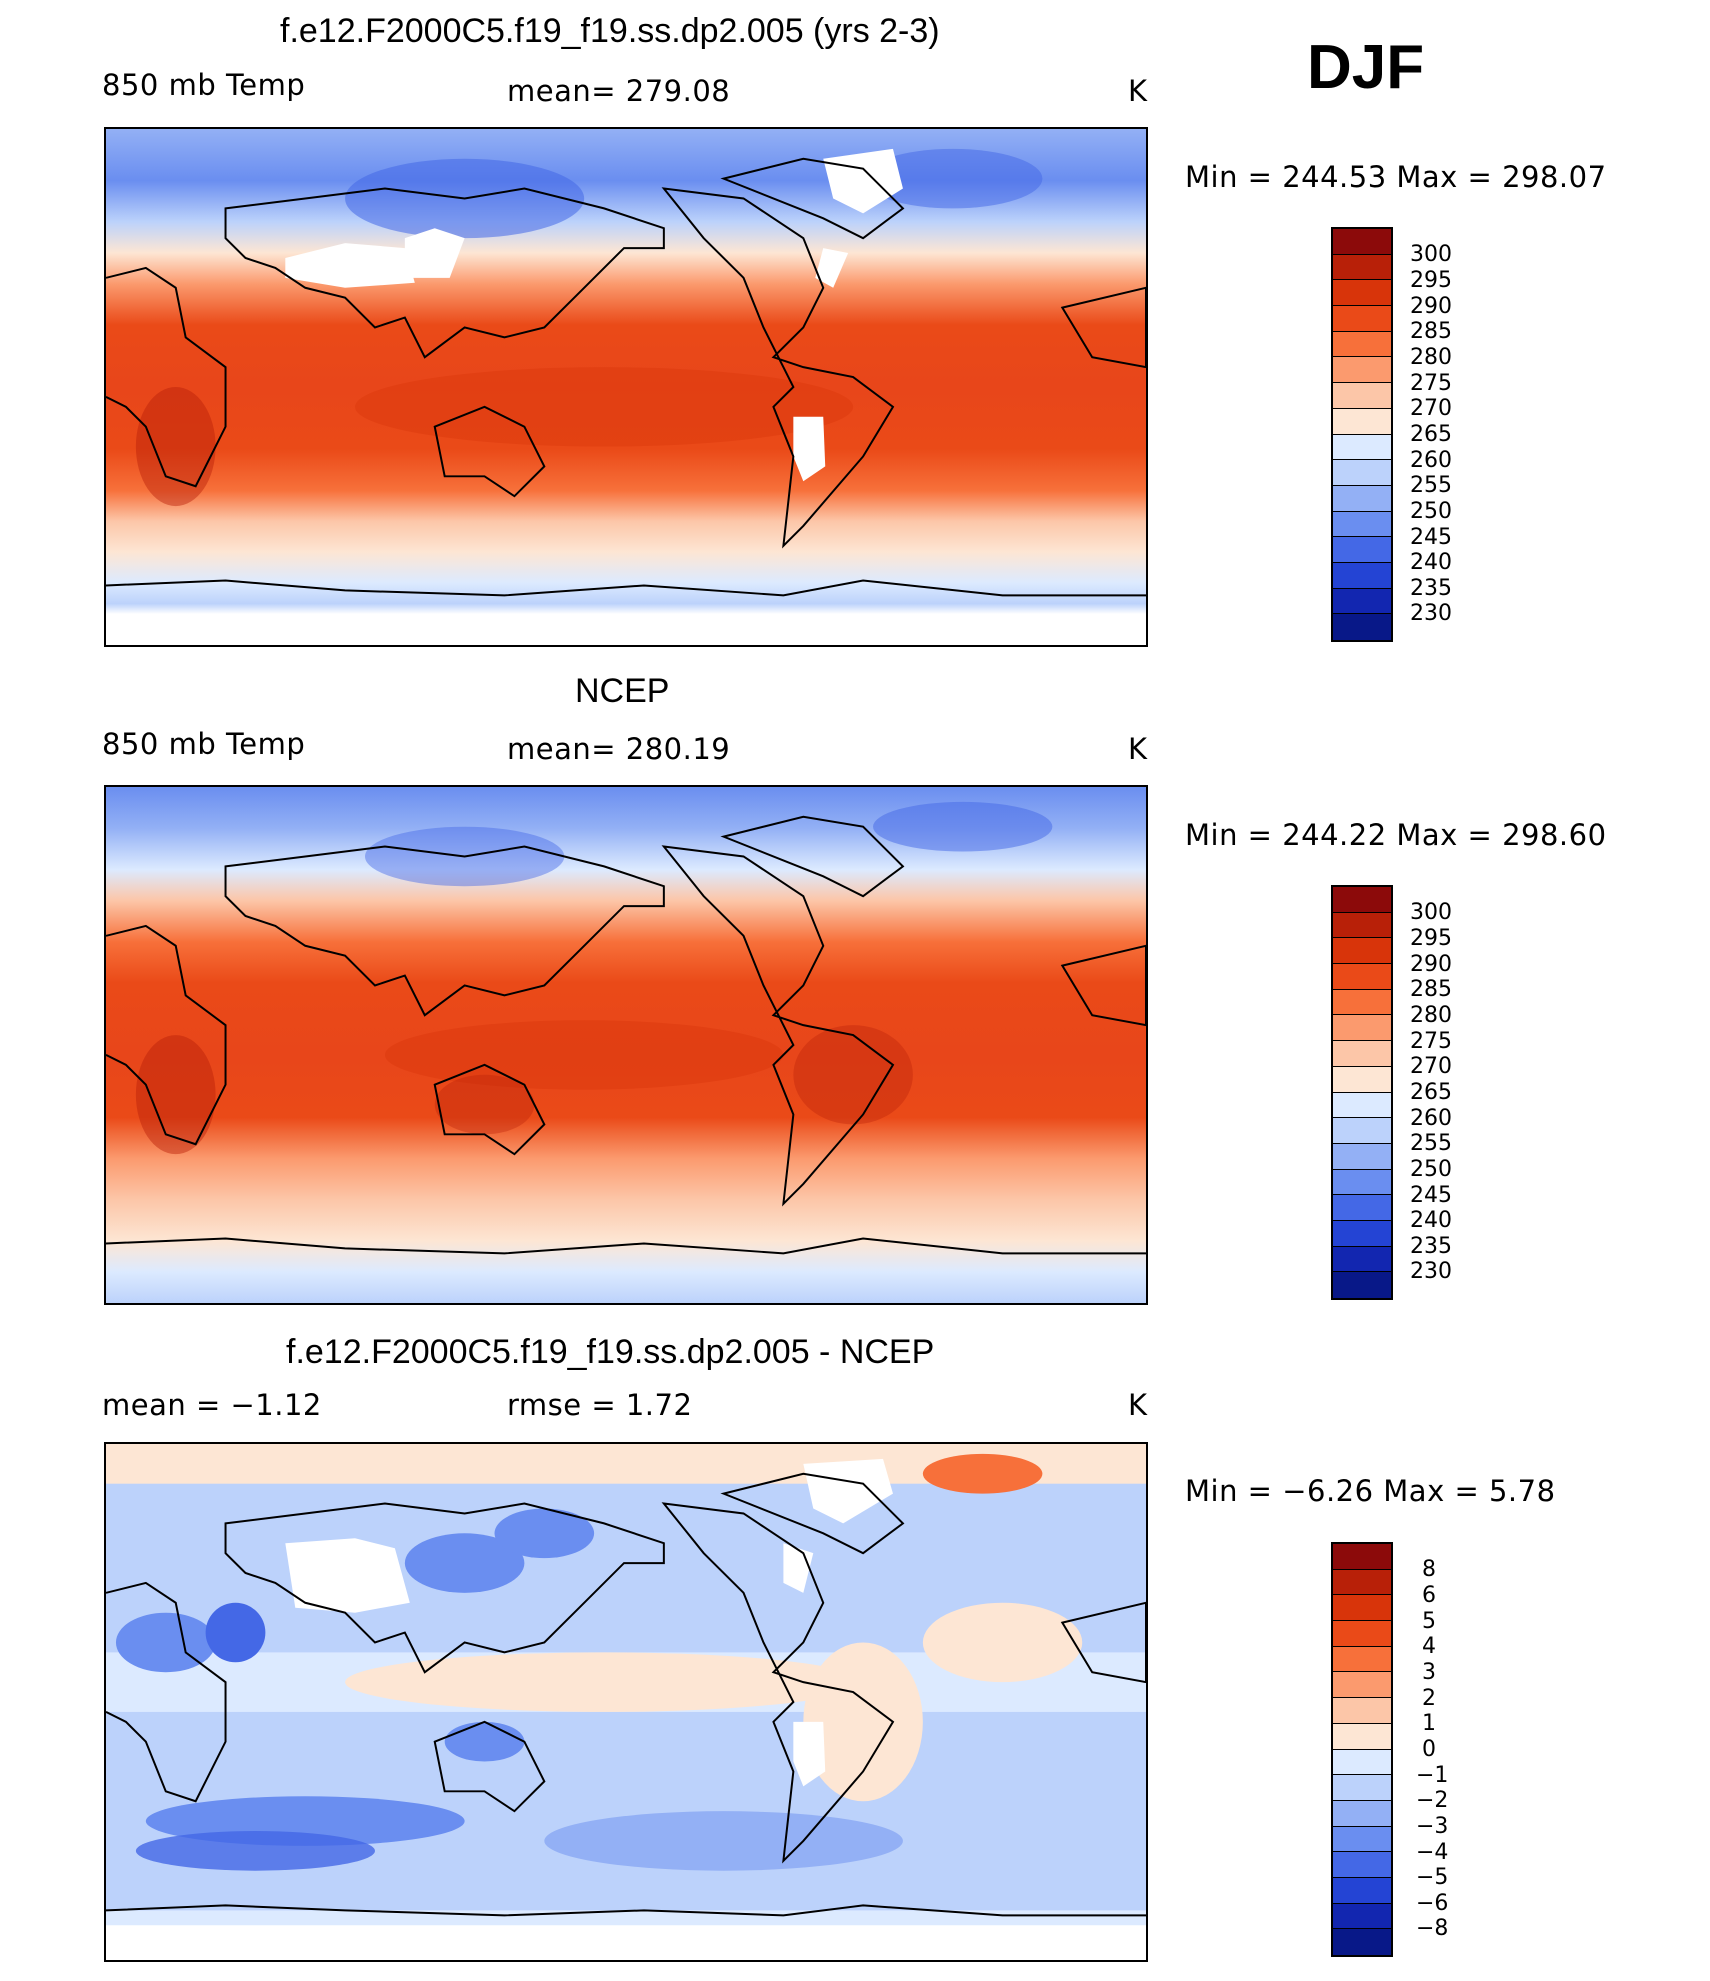  I want to click on colorbar-tick: −3, so click(1432, 1826).